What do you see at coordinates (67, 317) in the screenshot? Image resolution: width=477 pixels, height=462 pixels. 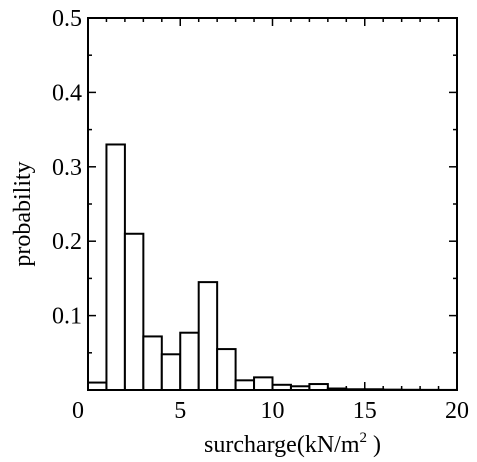 I see `y-tick-label: 0.1` at bounding box center [67, 317].